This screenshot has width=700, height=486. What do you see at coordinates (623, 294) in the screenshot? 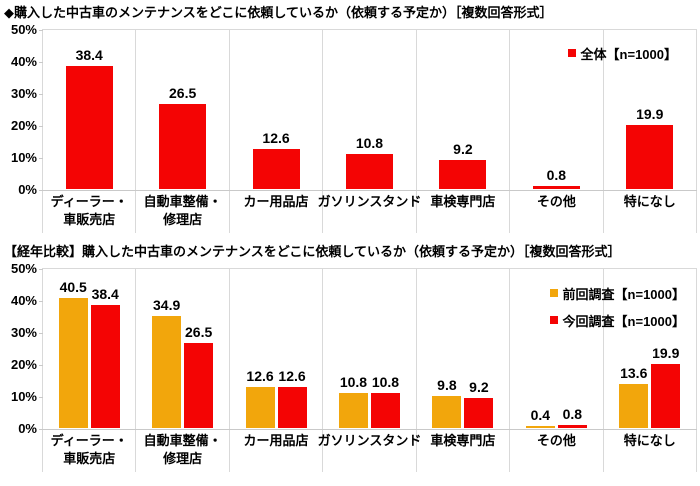
I see `legend-label: 前回調査【n=1000】` at bounding box center [623, 294].